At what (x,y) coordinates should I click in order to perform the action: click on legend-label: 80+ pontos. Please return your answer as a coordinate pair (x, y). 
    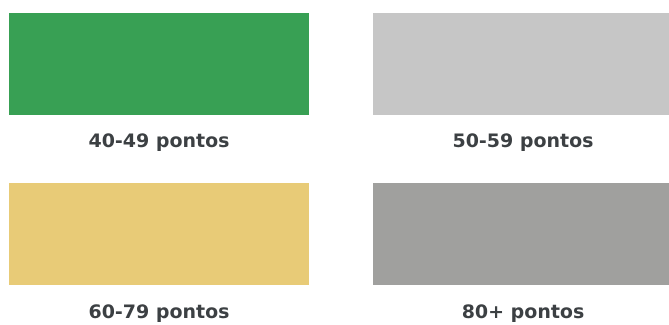
    Looking at the image, I should click on (523, 312).